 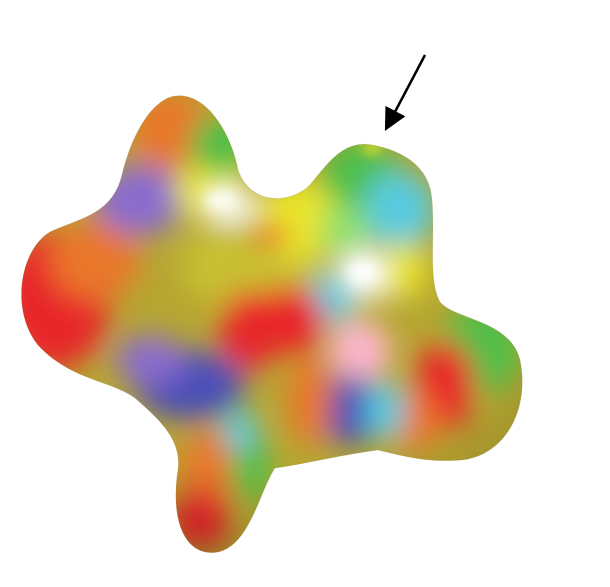 What do you see at coordinates (405, 92) in the screenshot?
I see `pointer-arrow-icon` at bounding box center [405, 92].